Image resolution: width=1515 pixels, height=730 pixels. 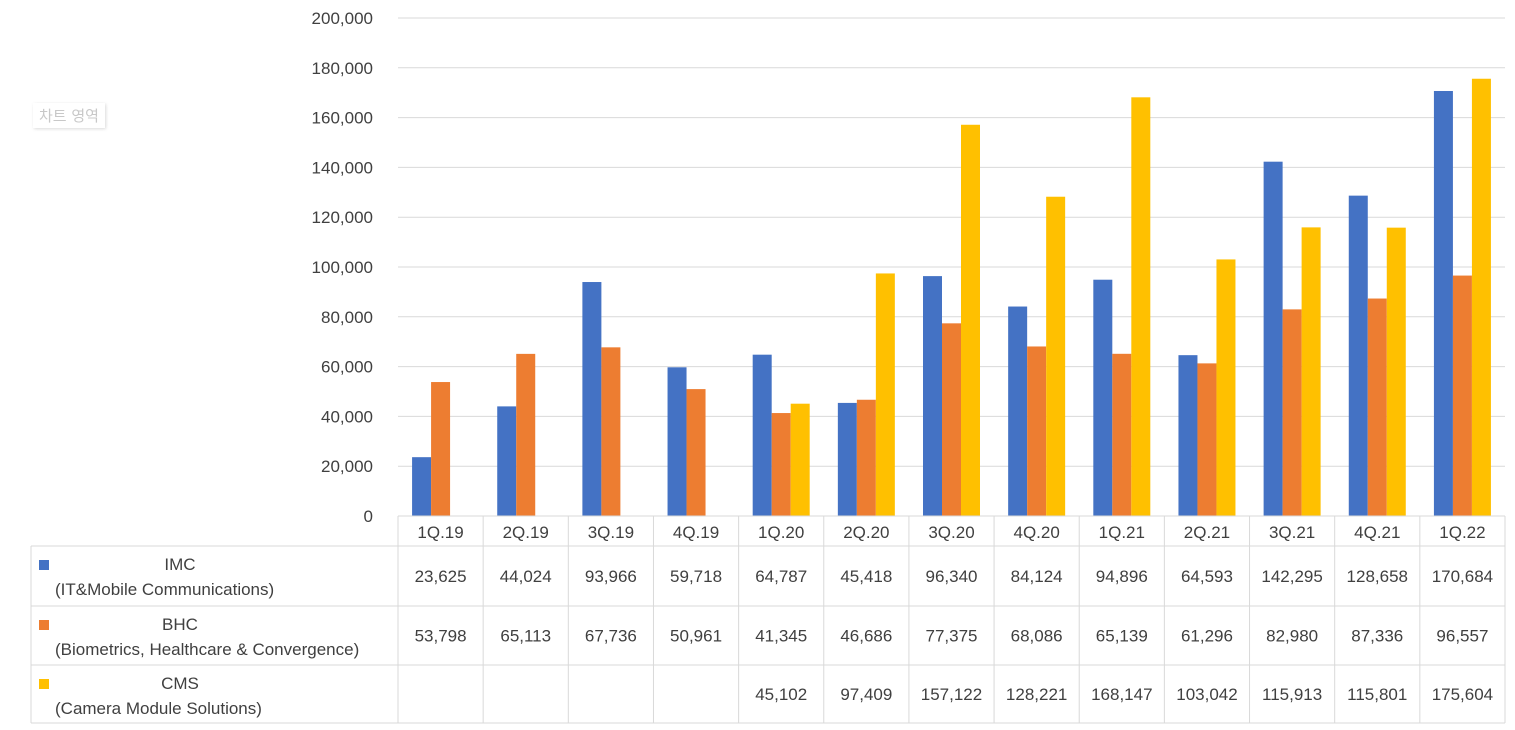 What do you see at coordinates (696, 576) in the screenshot?
I see `data-label-imc: 59,718` at bounding box center [696, 576].